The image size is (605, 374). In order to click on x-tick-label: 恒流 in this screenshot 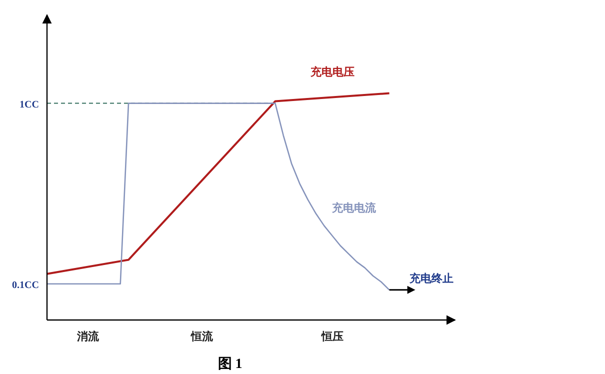, I will do `click(202, 336)`.